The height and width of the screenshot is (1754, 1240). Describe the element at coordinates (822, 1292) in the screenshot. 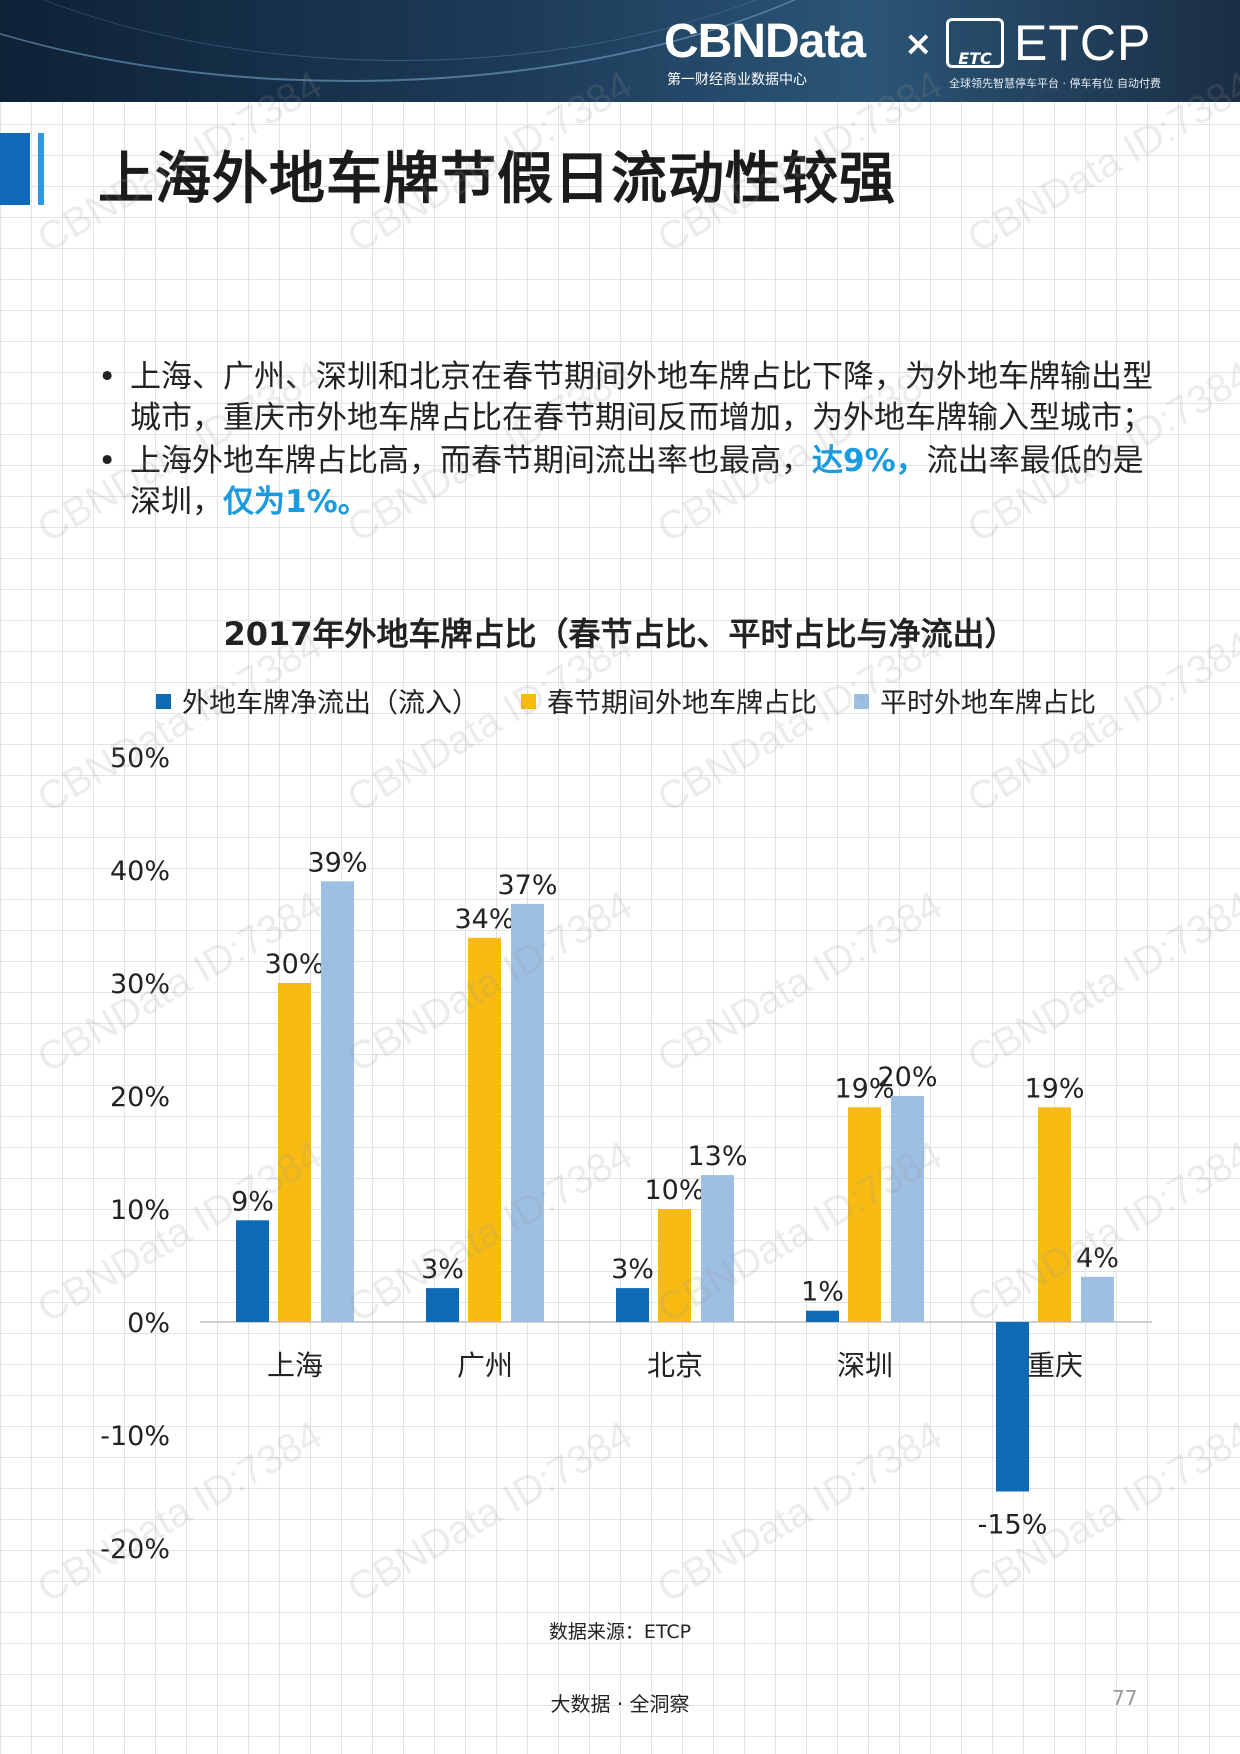

I see `data-label: 1%` at that location.